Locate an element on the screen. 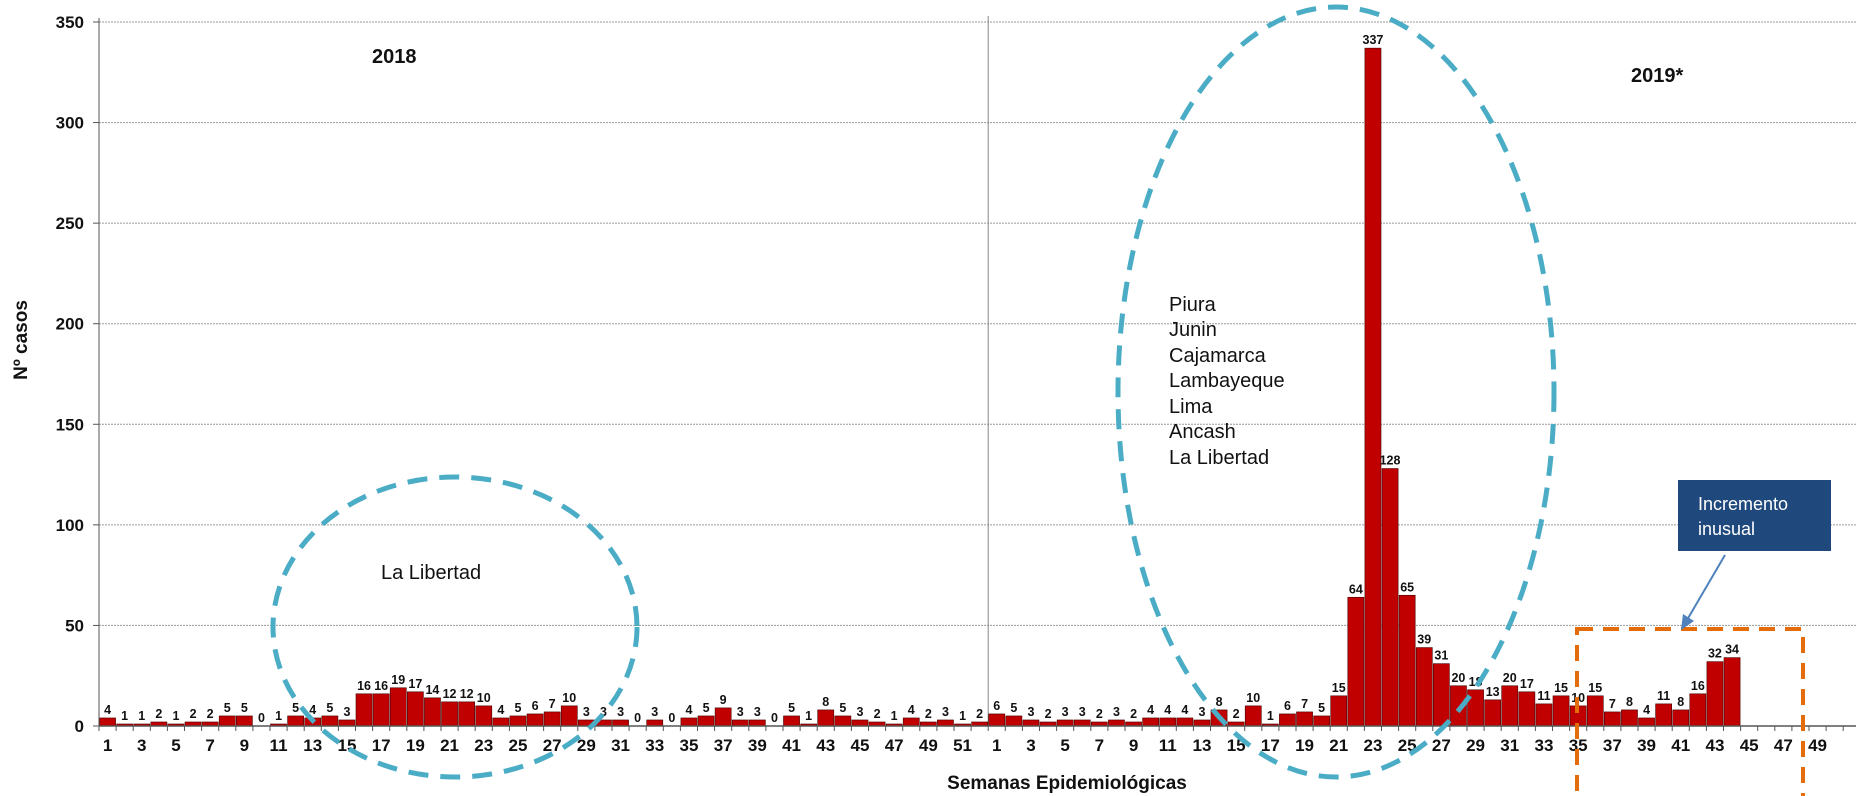  region-label: Ancash is located at coordinates (1202, 432).